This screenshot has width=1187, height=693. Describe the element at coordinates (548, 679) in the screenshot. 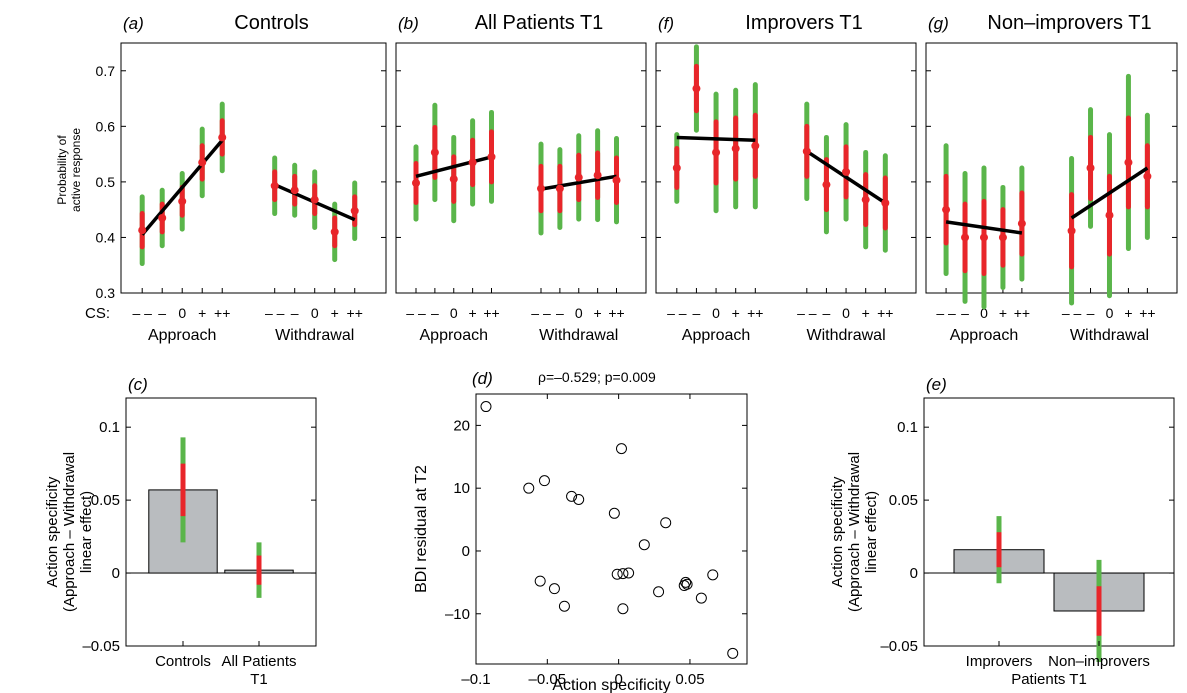

I see `x-tick-label: –0.05` at that location.